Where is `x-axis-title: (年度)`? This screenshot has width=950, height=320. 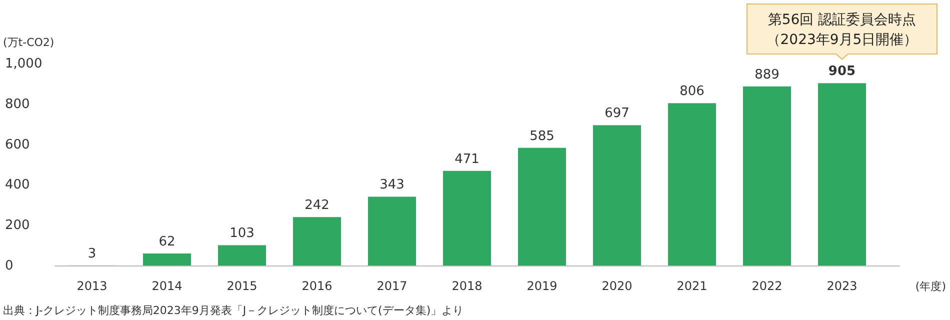 x-axis-title: (年度) is located at coordinates (930, 286).